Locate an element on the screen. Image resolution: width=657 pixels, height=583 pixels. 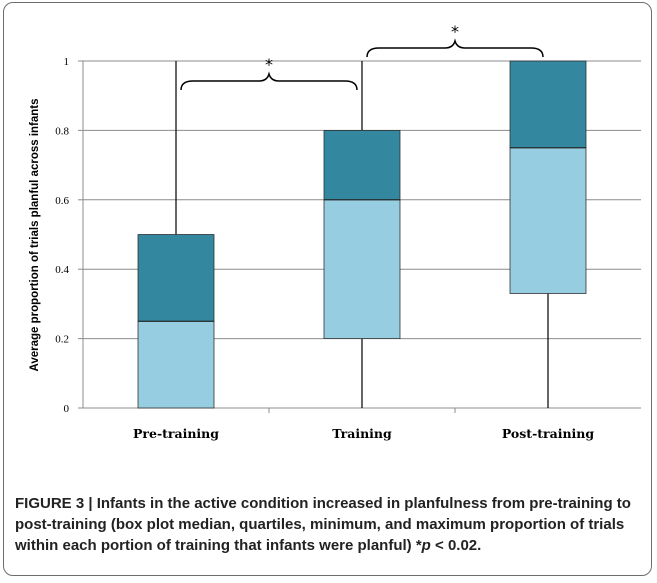
p-symbol: p is located at coordinates (426, 545).